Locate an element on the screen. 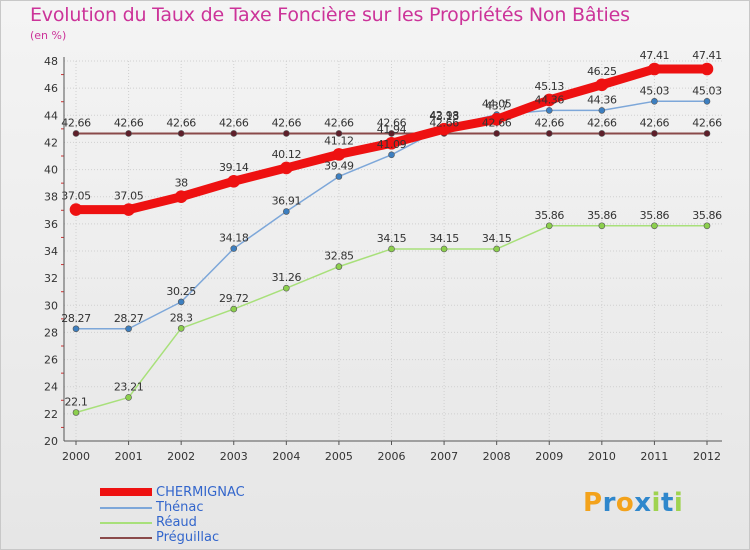 This screenshot has width=750, height=550. data-label-chermignac: 41.12 is located at coordinates (339, 140).